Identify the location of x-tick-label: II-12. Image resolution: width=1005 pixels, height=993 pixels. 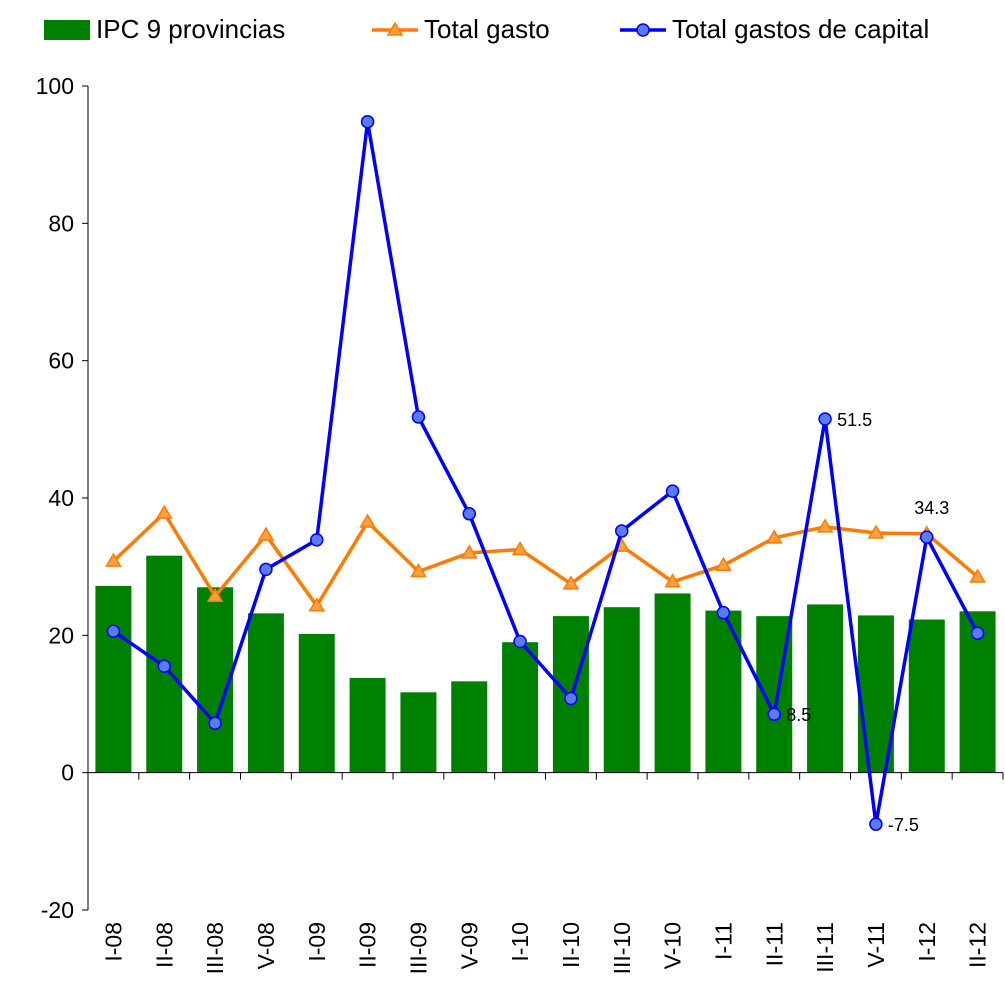
(978, 945).